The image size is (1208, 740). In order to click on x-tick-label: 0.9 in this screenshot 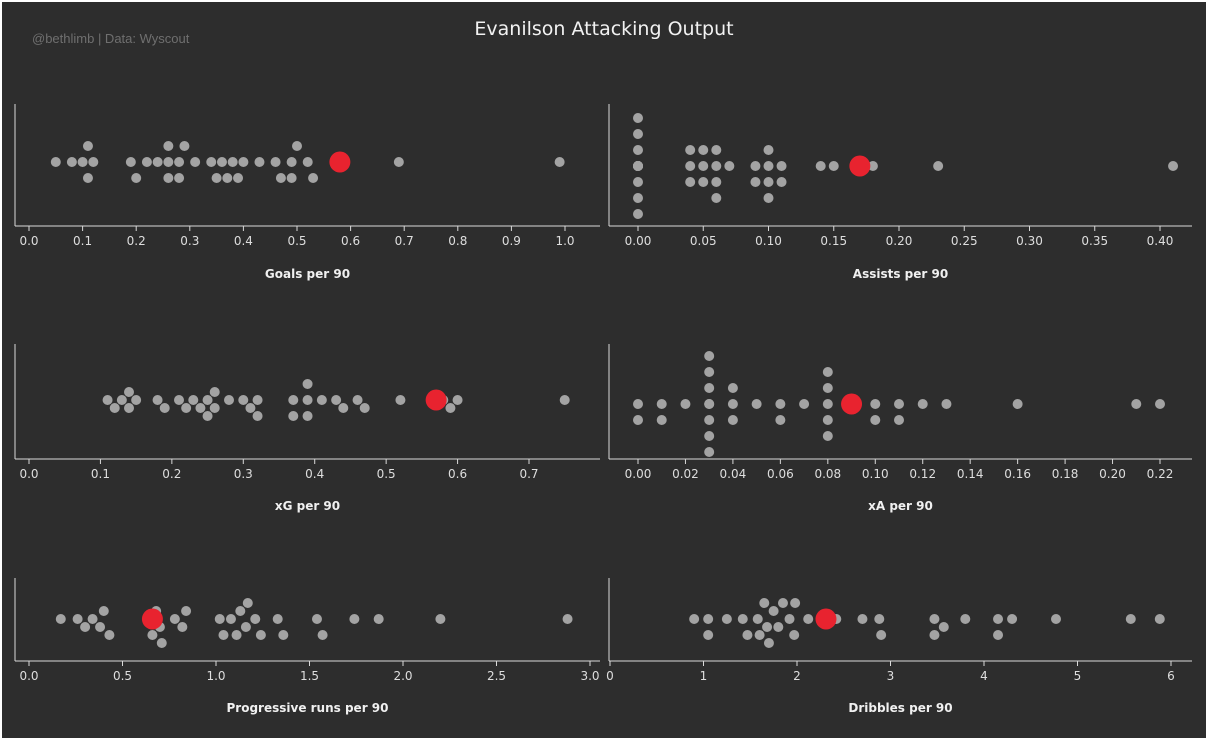, I will do `click(511, 241)`.